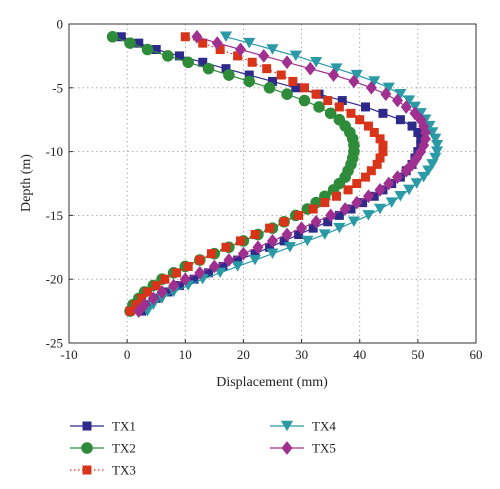 Image resolution: width=500 pixels, height=489 pixels. I want to click on legend: TX1 TX2 TX3 TX4 TX5, so click(203, 448).